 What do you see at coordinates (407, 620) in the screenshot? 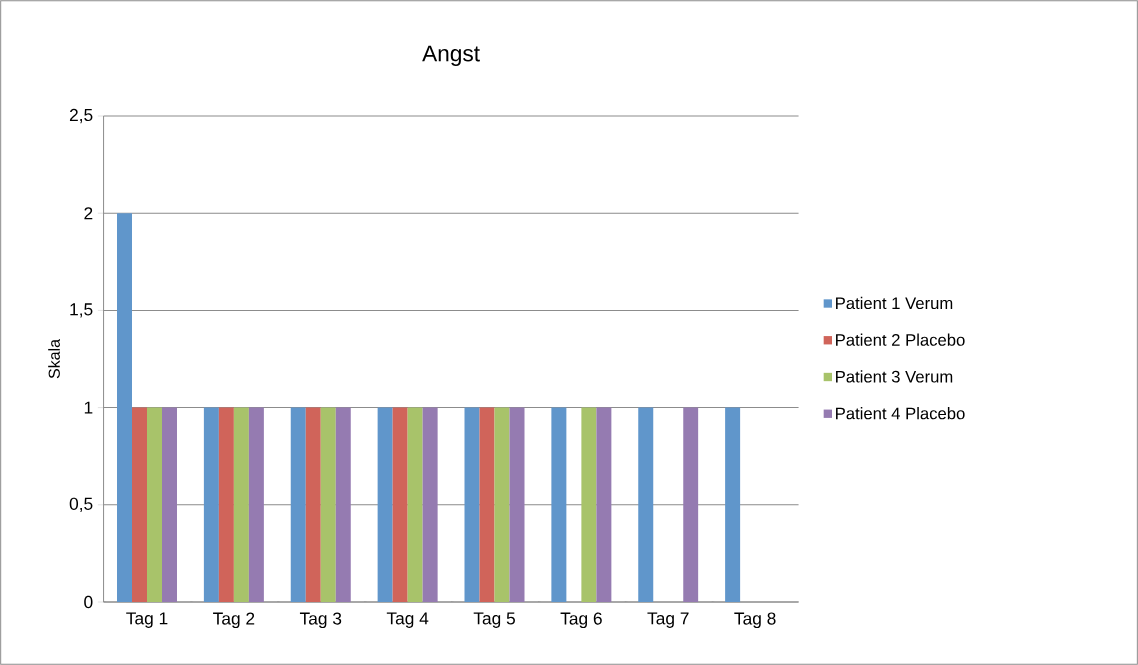
I see `x-tick-label: Tag 4` at bounding box center [407, 620].